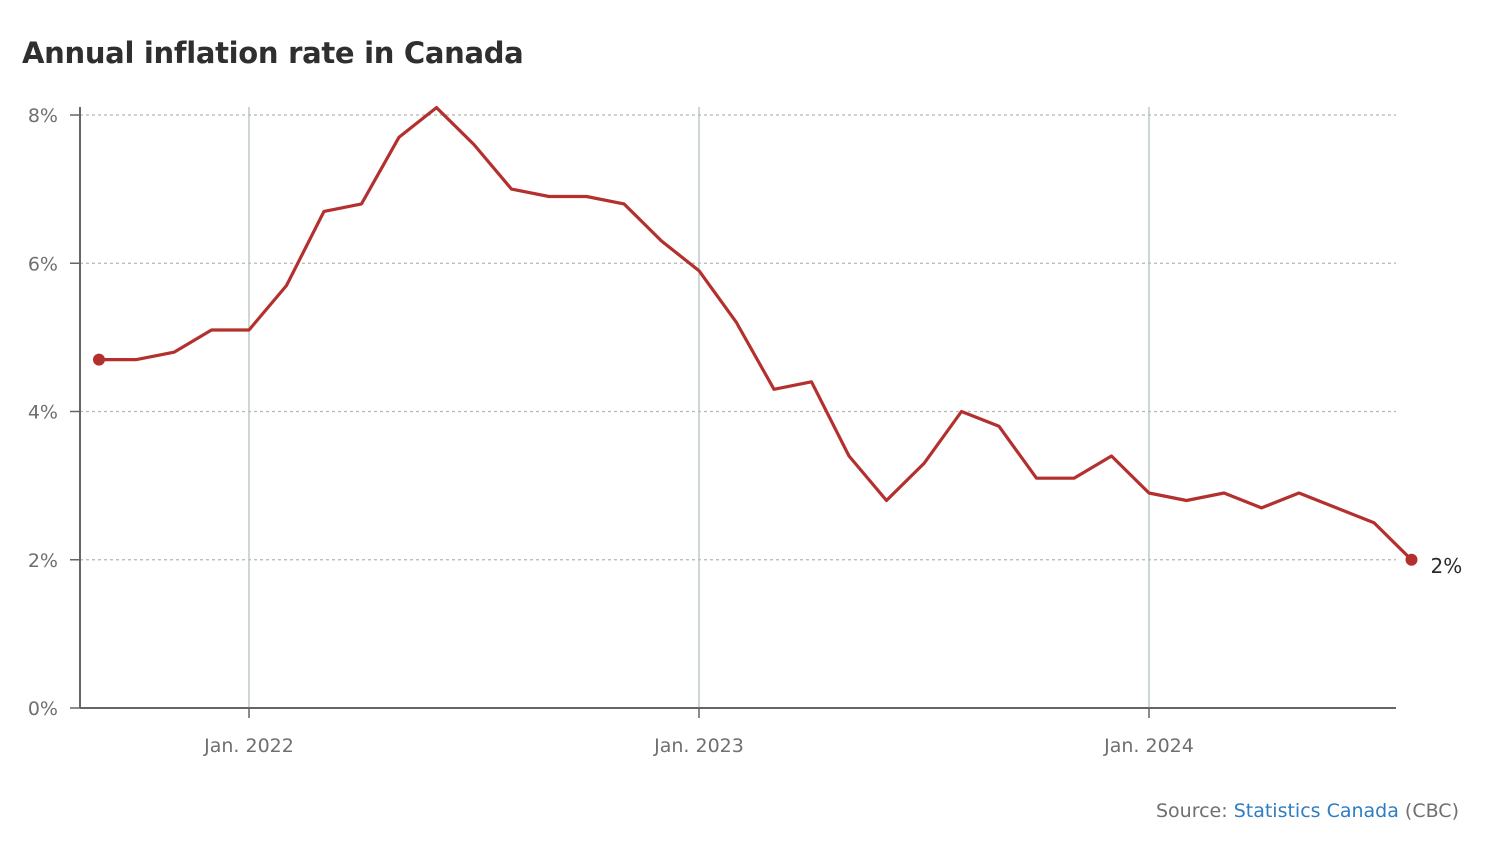  What do you see at coordinates (1411, 559) in the screenshot?
I see `series-end-point` at bounding box center [1411, 559].